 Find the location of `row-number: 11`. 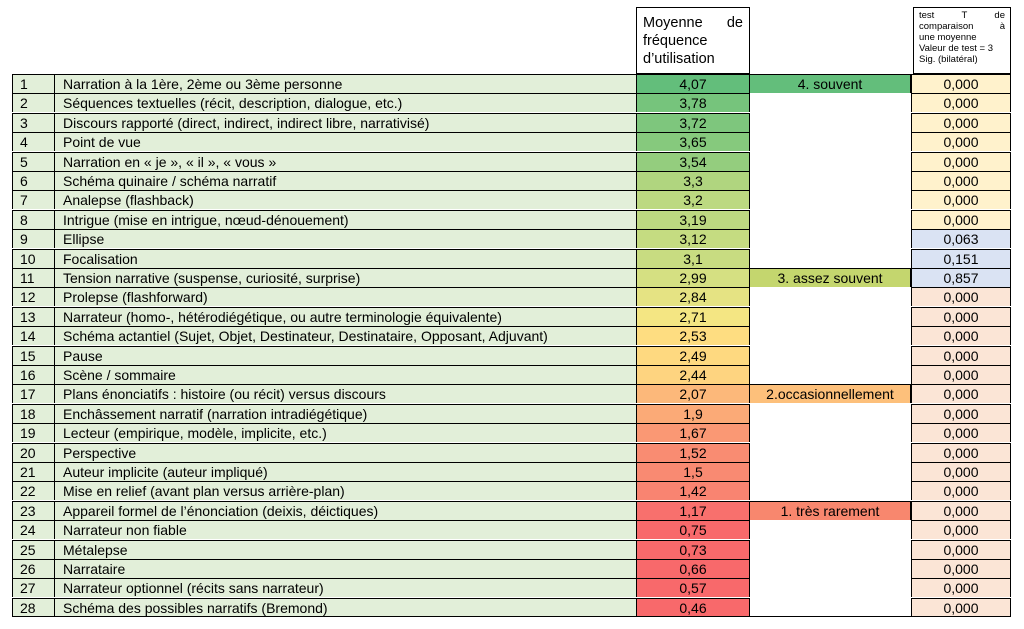

row-number: 11 is located at coordinates (33, 277).